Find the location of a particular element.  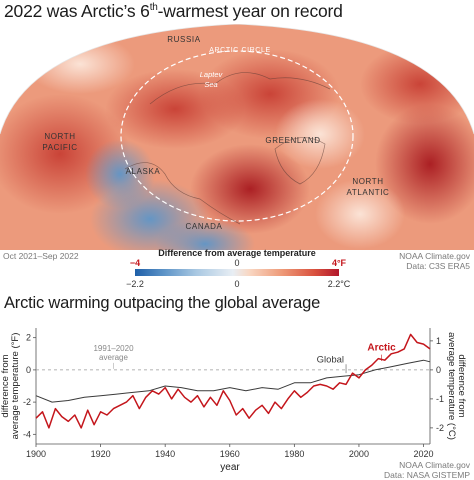

y-tick-right-label: -2 is located at coordinates (440, 428).